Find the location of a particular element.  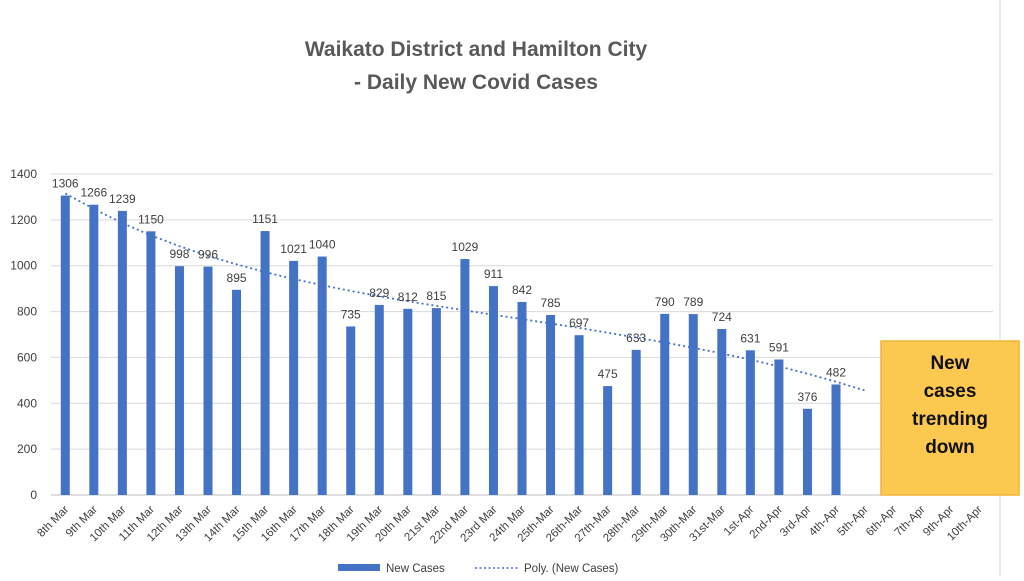

y-axis: 0 200 400 600 800 1000 1200 1400 is located at coordinates (23, 334).